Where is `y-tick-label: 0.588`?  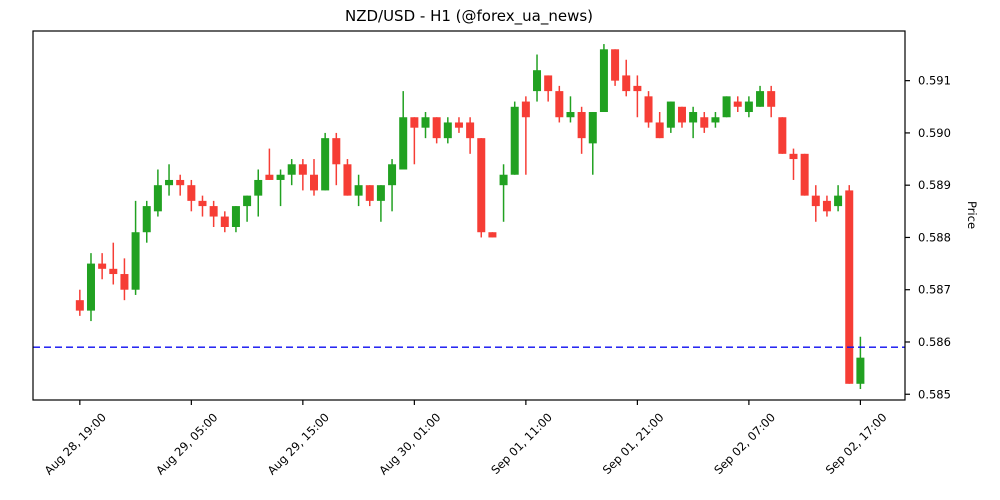
y-tick-label: 0.588 is located at coordinates (934, 237).